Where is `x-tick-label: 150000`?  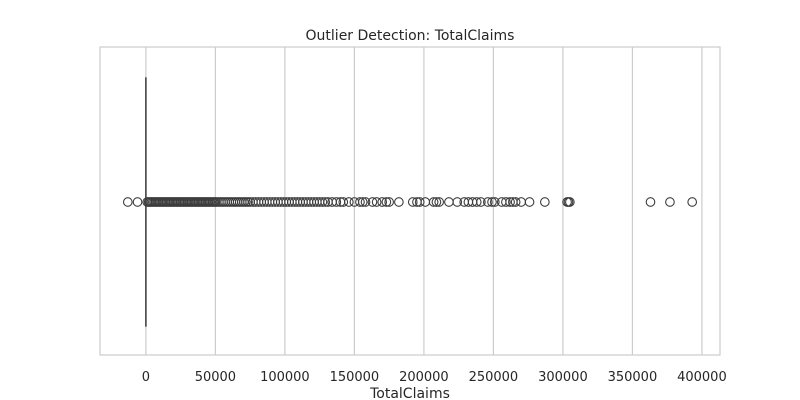
x-tick-label: 150000 is located at coordinates (355, 377).